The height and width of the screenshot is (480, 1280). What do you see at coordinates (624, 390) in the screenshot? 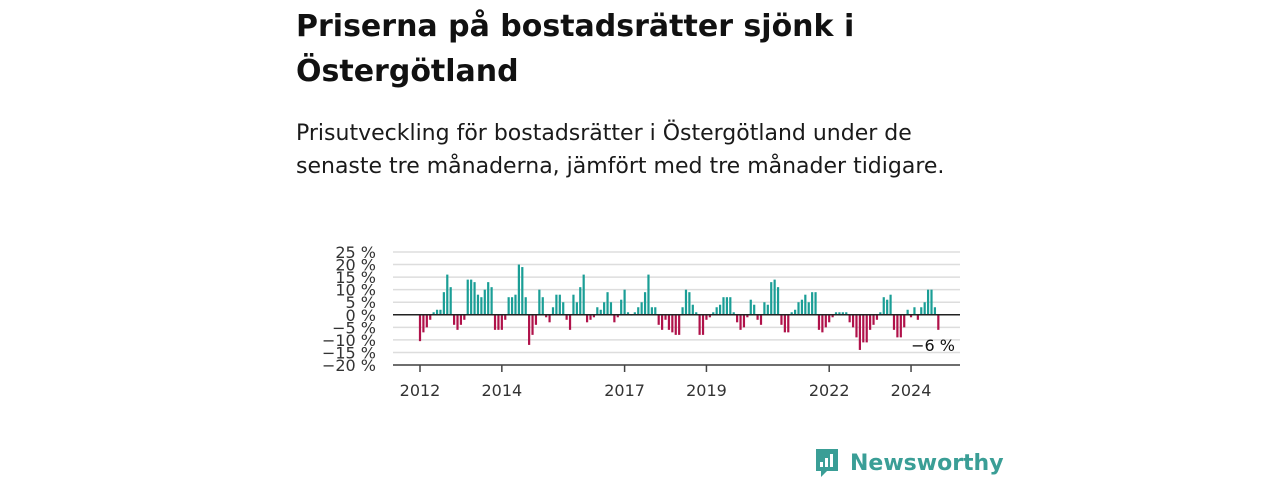
I see `x-tick-label: 2017` at bounding box center [624, 390].